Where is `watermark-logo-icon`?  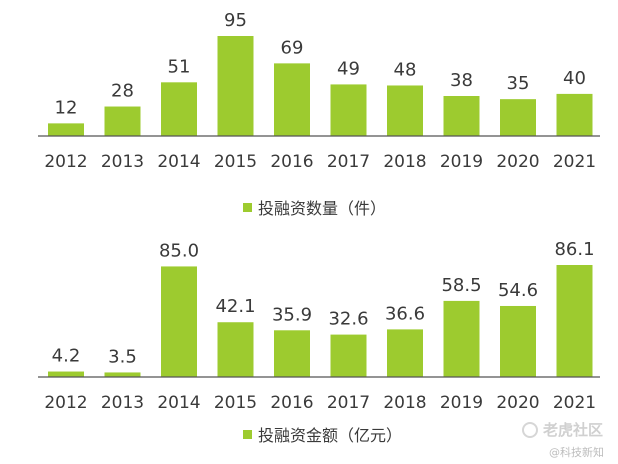
watermark-logo-icon is located at coordinates (530, 430).